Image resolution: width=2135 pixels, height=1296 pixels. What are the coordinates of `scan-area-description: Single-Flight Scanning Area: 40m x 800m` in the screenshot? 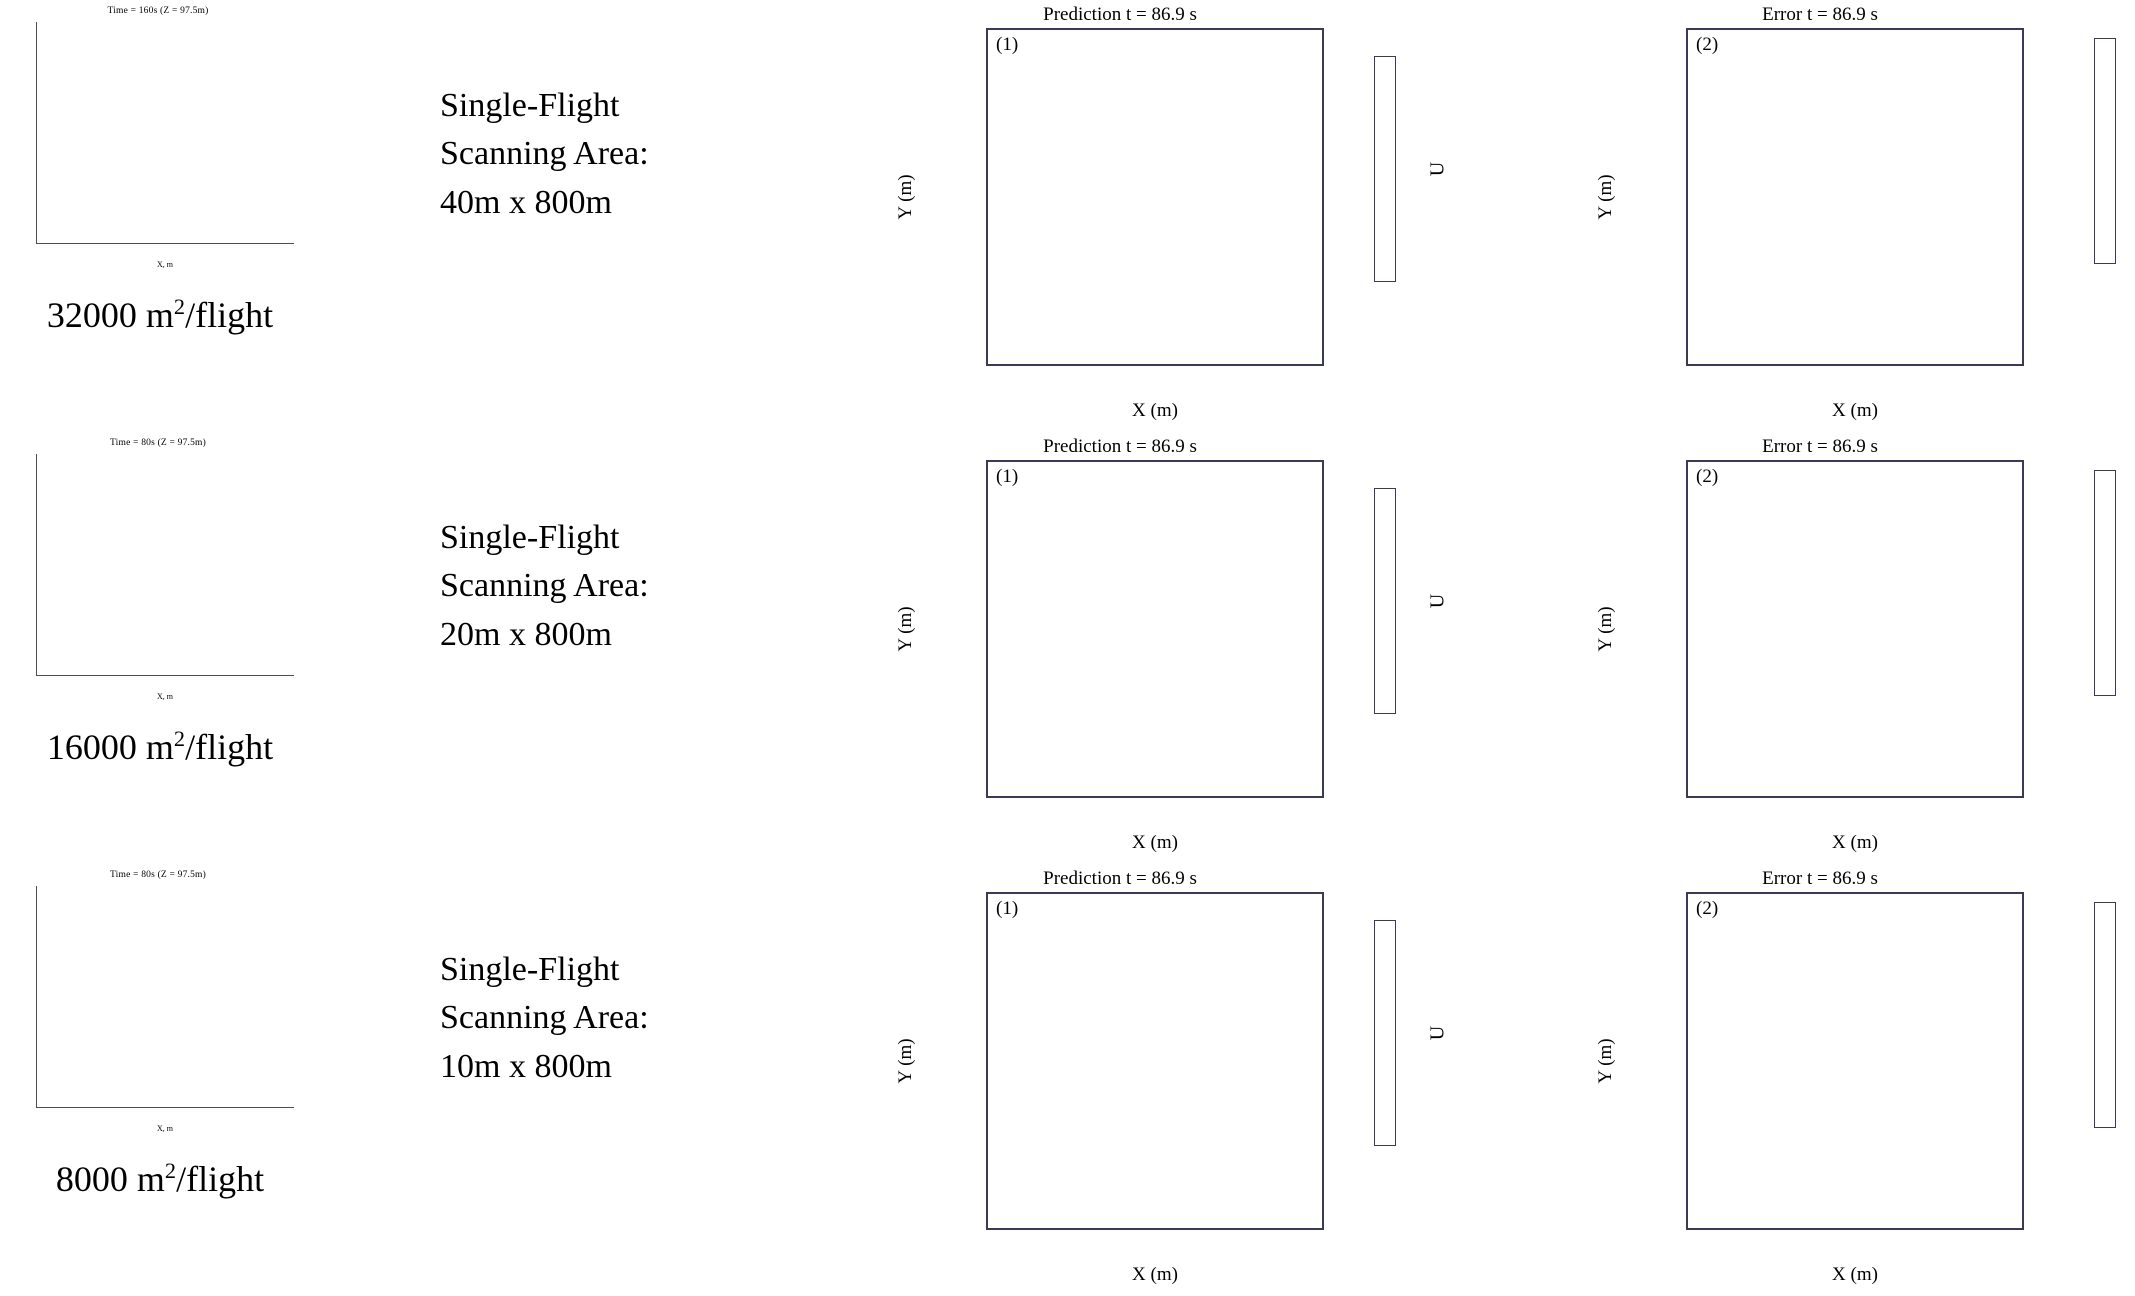 It's located at (605, 154).